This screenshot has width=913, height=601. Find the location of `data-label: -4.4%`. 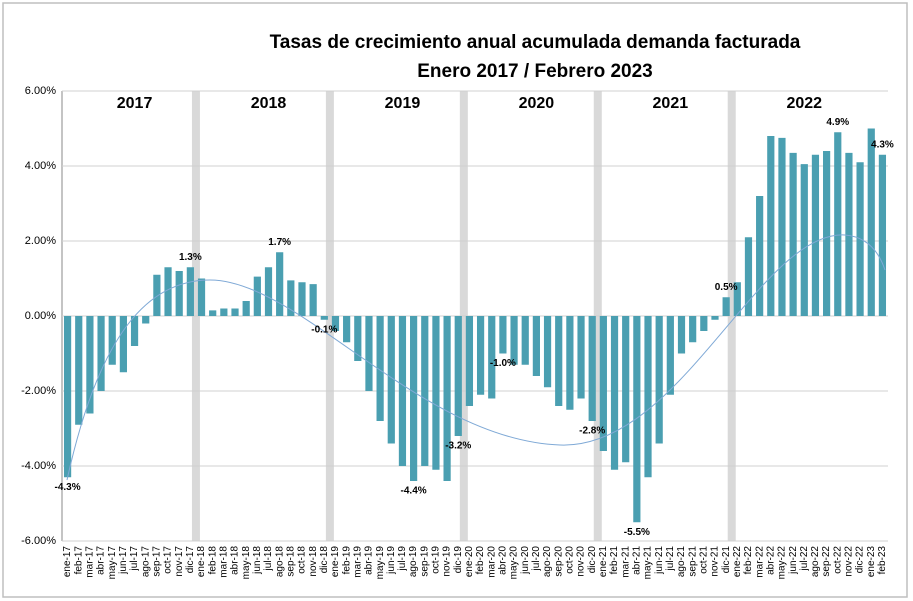

data-label: -4.4% is located at coordinates (414, 491).